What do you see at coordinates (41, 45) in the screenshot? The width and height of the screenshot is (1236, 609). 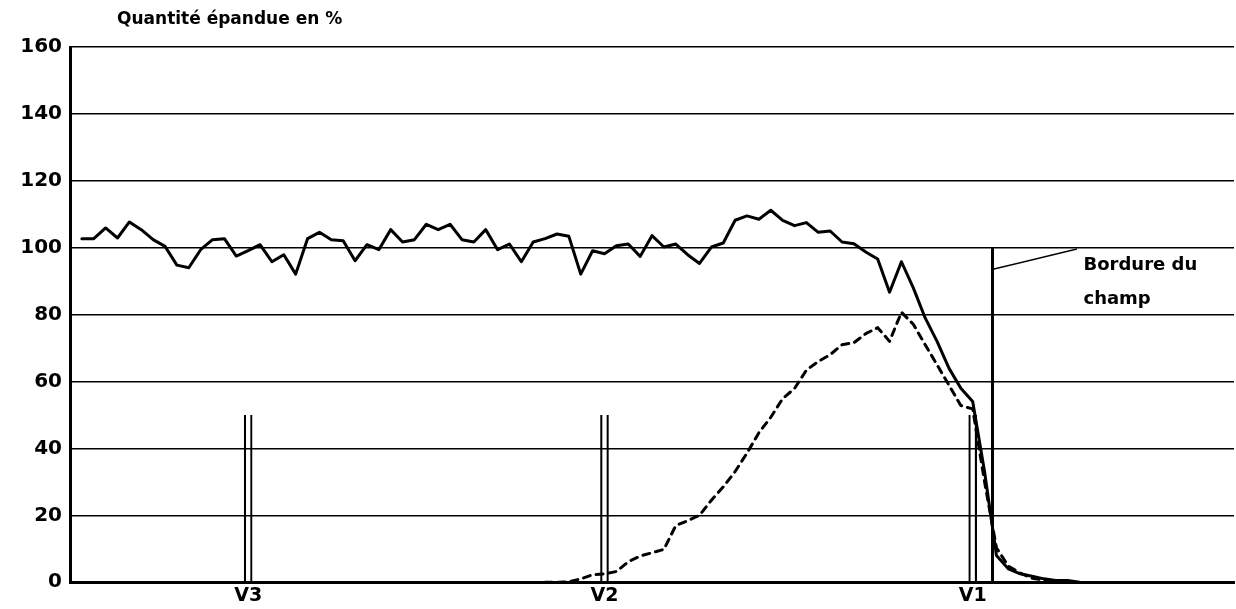 I see `y-tick-label: 160` at bounding box center [41, 45].